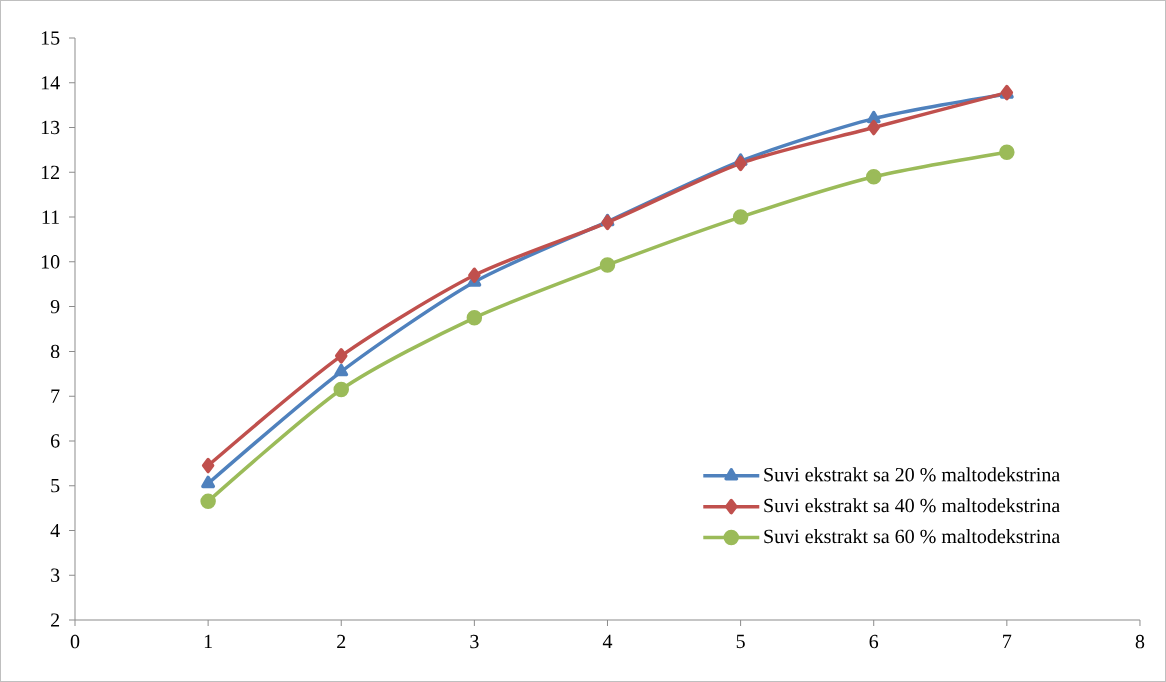 The image size is (1166, 682). I want to click on y-tick-label: 12, so click(50, 172).